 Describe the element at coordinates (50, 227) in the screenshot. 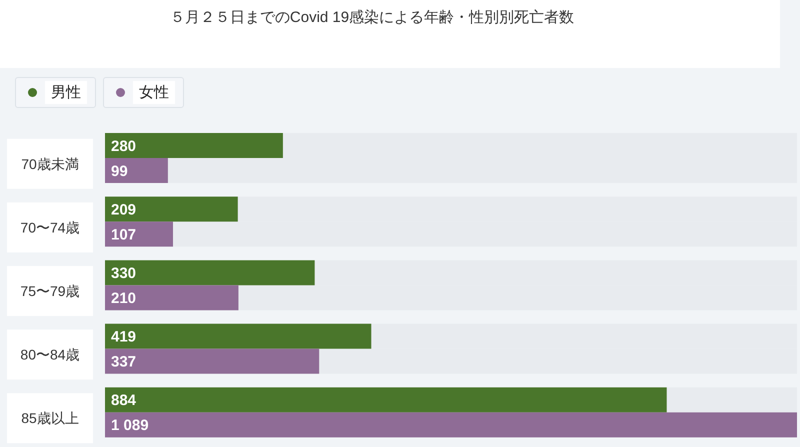

I see `y-tick-label: 70〜74歳` at that location.